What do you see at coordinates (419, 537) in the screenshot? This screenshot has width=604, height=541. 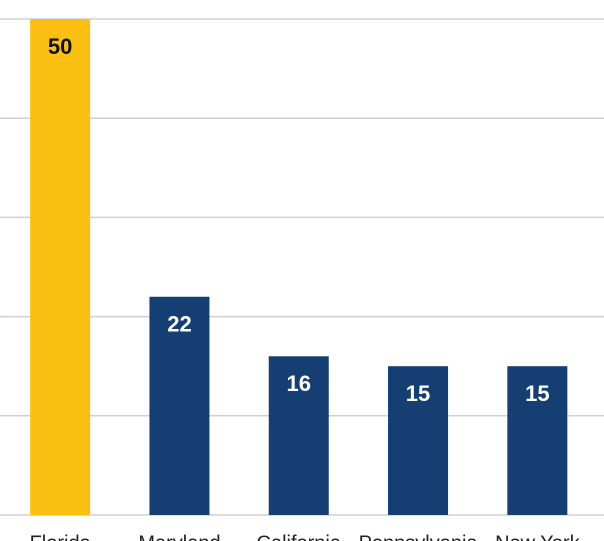 I see `x-tick-label: Pennsylvania` at bounding box center [419, 537].